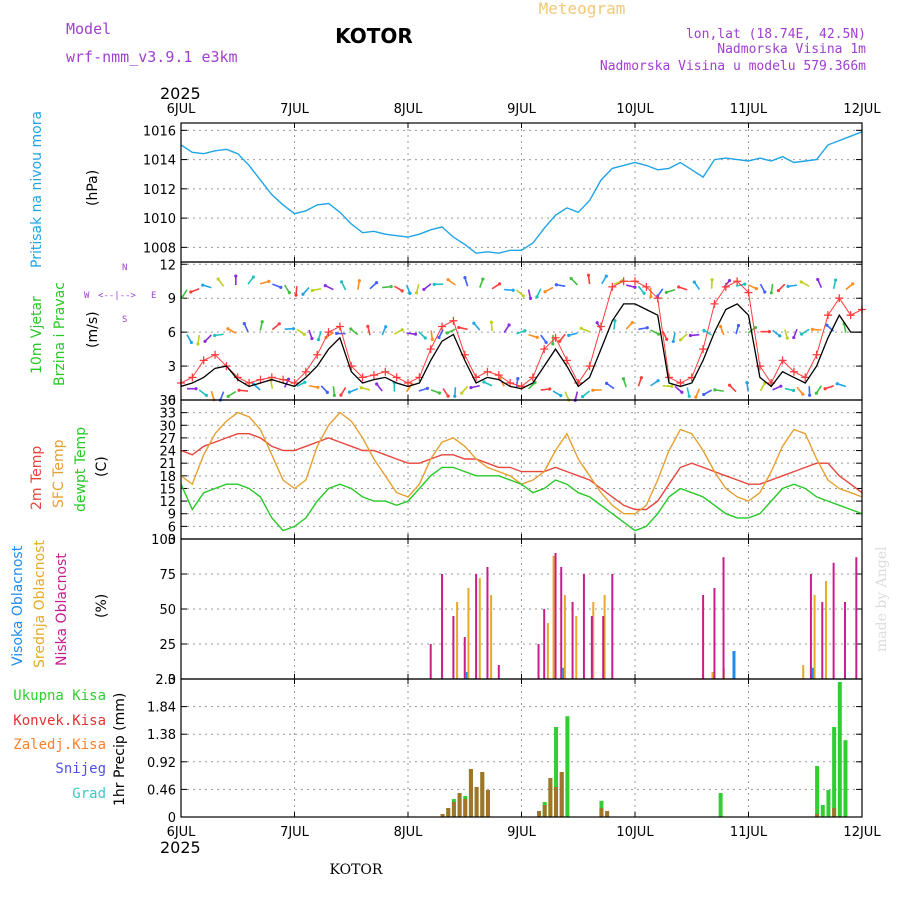 Image resolution: width=900 pixels, height=900 pixels. Describe the element at coordinates (521, 609) in the screenshot. I see `gridlines` at that location.